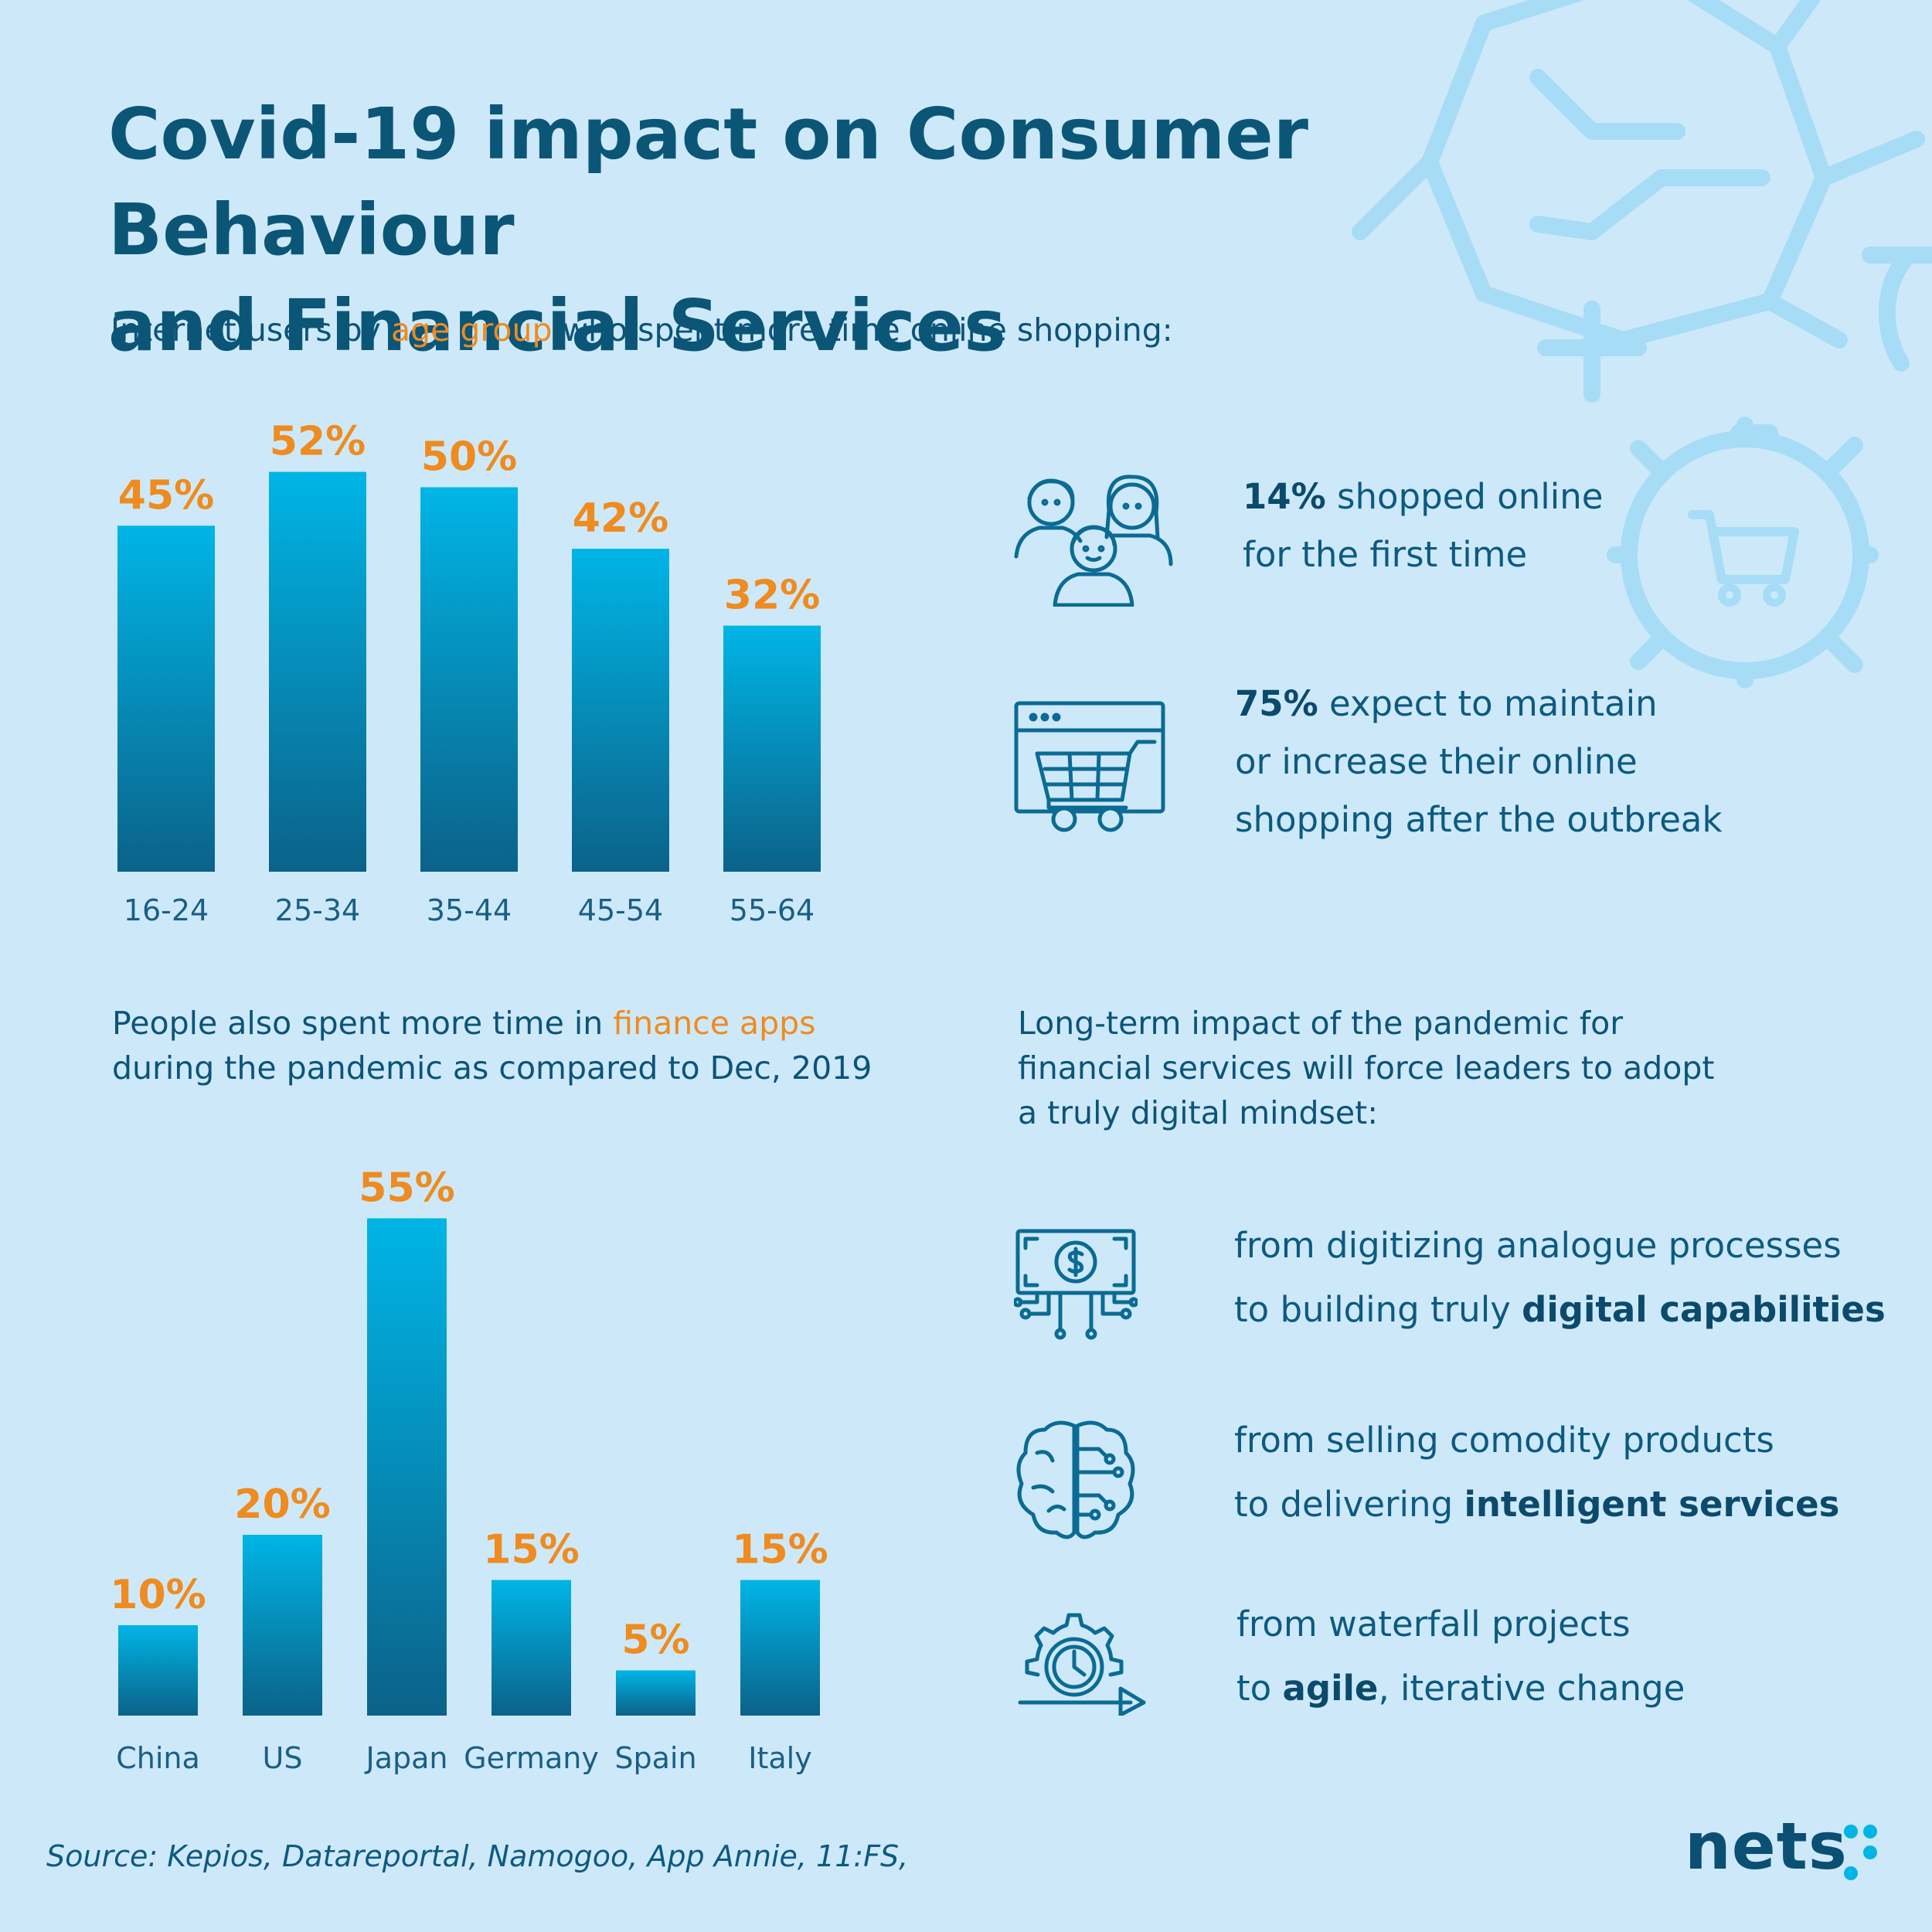  I want to click on data-label-spain: 5%, so click(655, 1641).